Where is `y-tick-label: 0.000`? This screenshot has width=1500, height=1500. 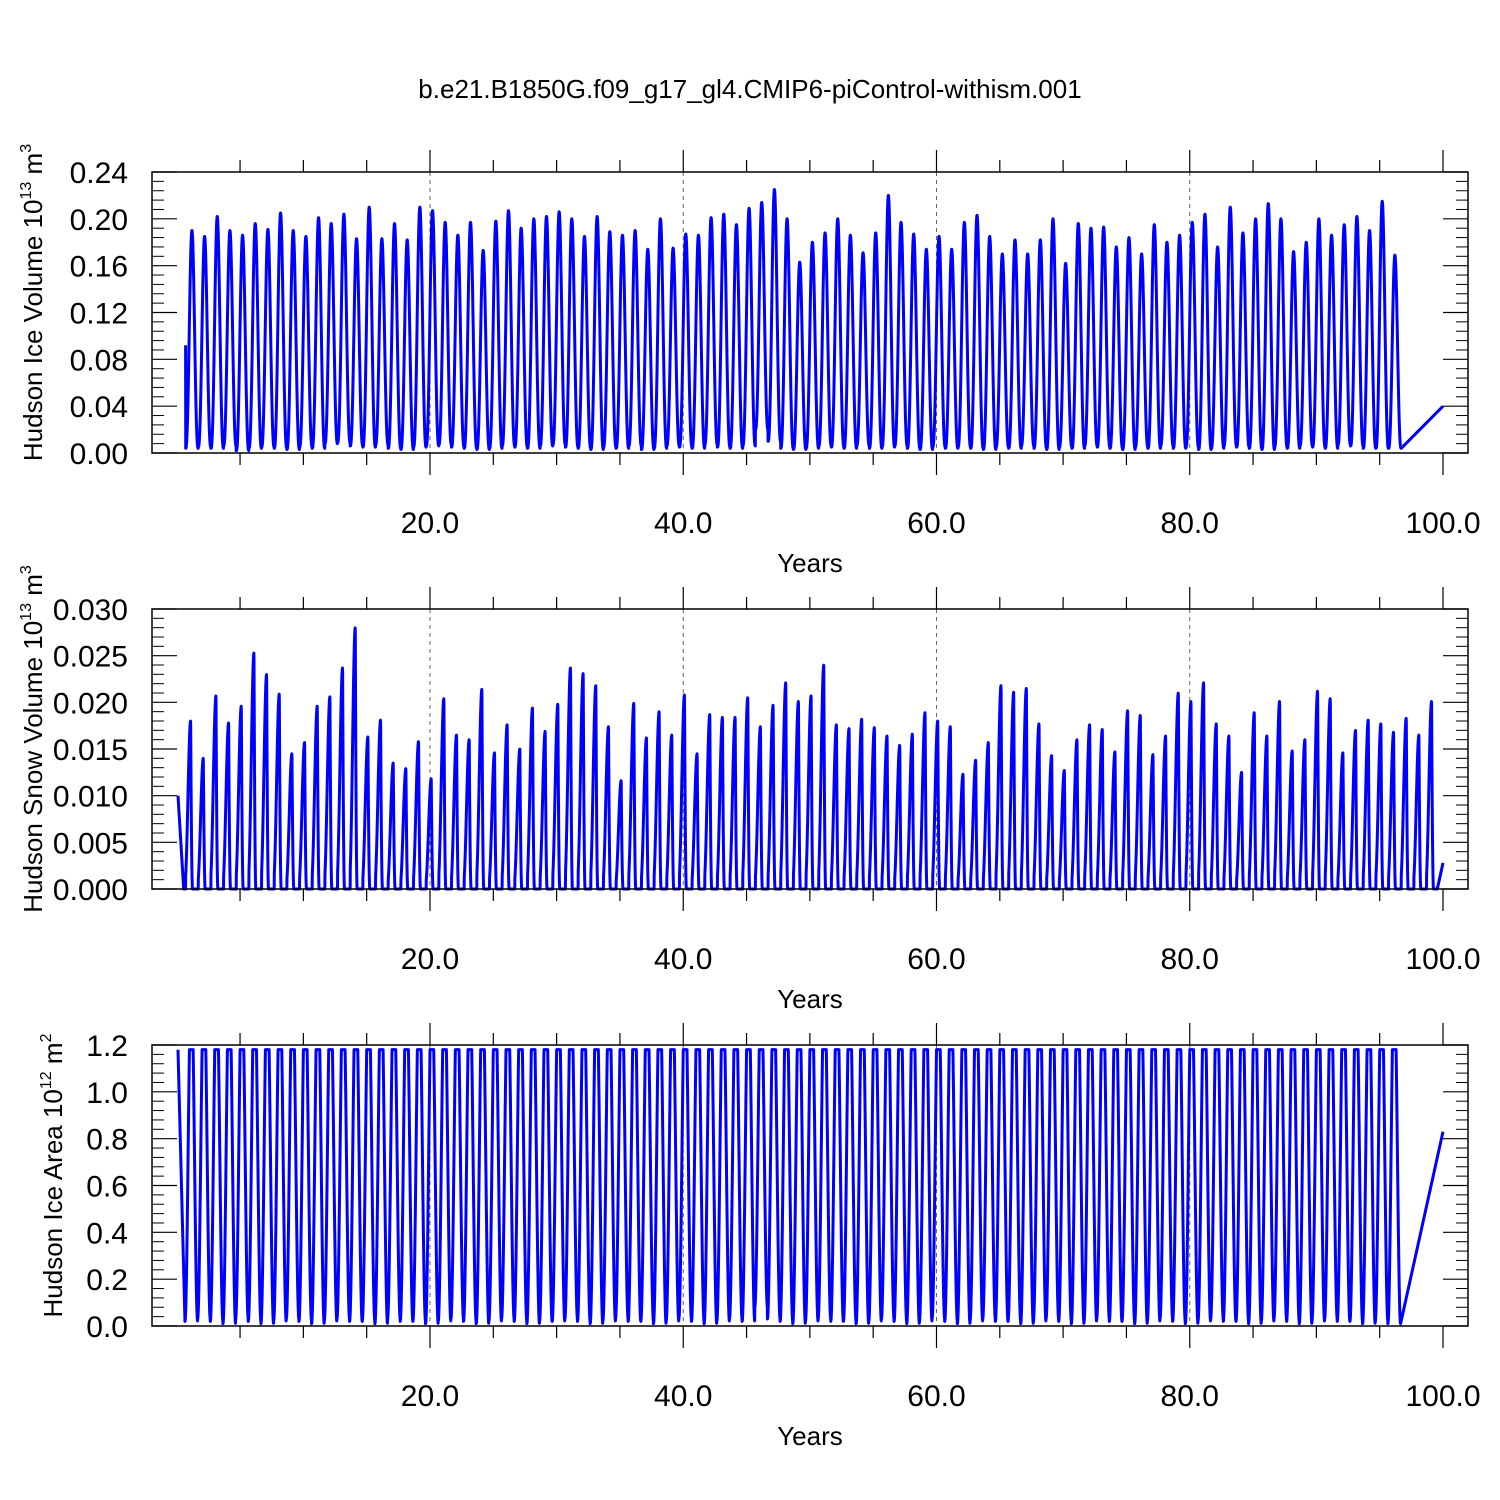
y-tick-label: 0.000 is located at coordinates (90, 890).